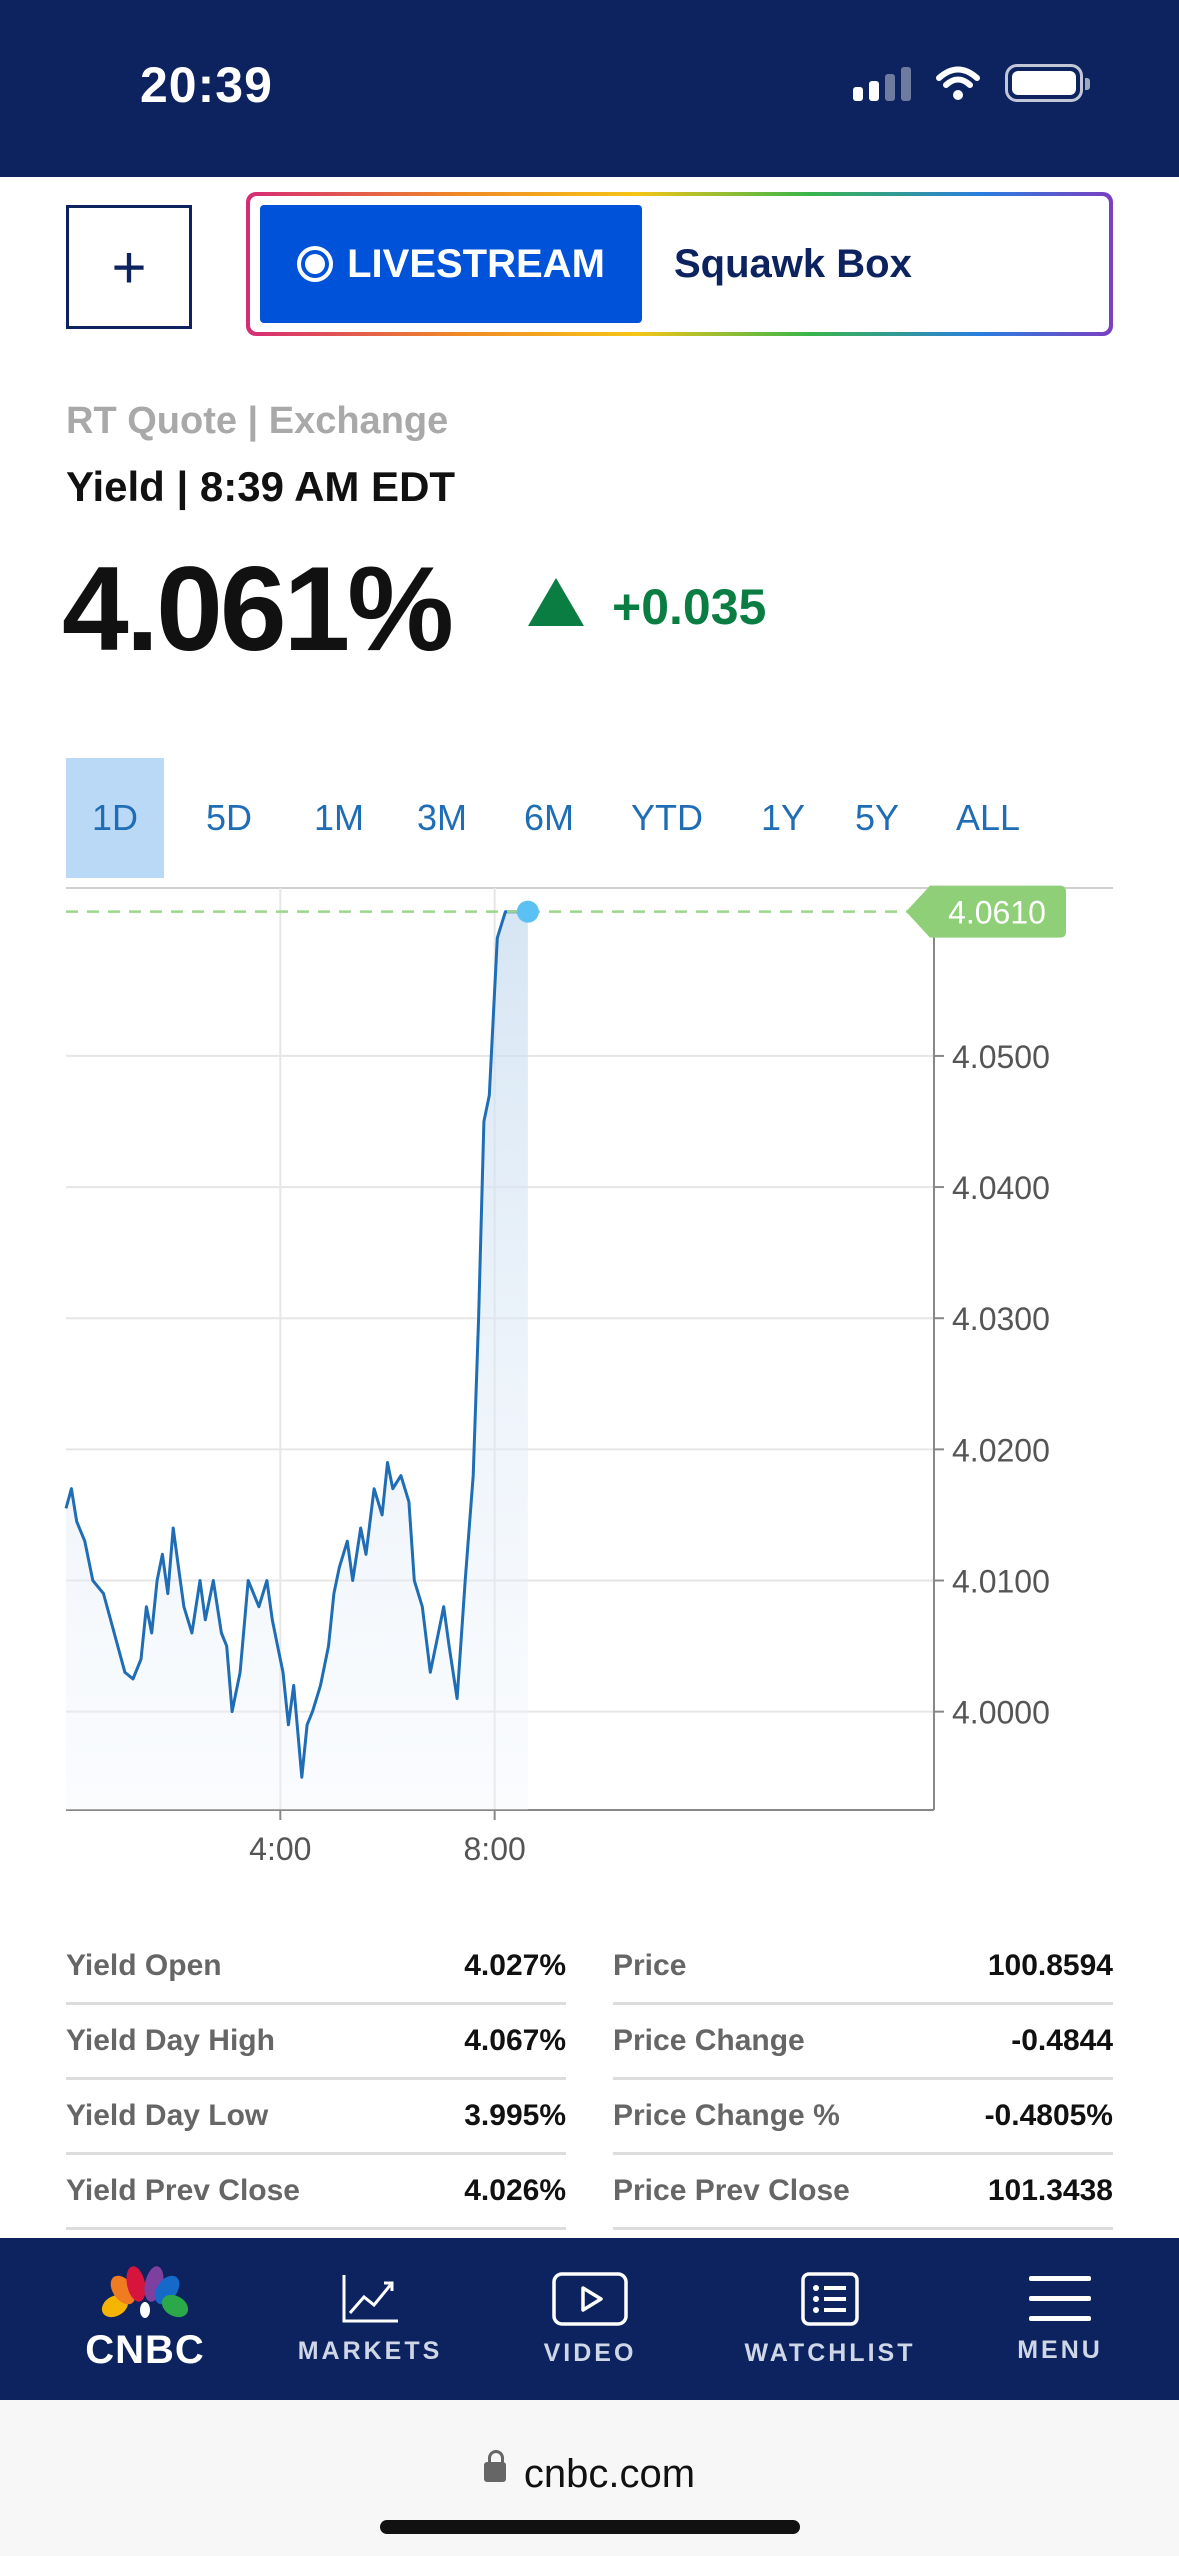 The image size is (1179, 2556). Describe the element at coordinates (145, 2319) in the screenshot. I see `cnbc-home-button: CNBC` at that location.